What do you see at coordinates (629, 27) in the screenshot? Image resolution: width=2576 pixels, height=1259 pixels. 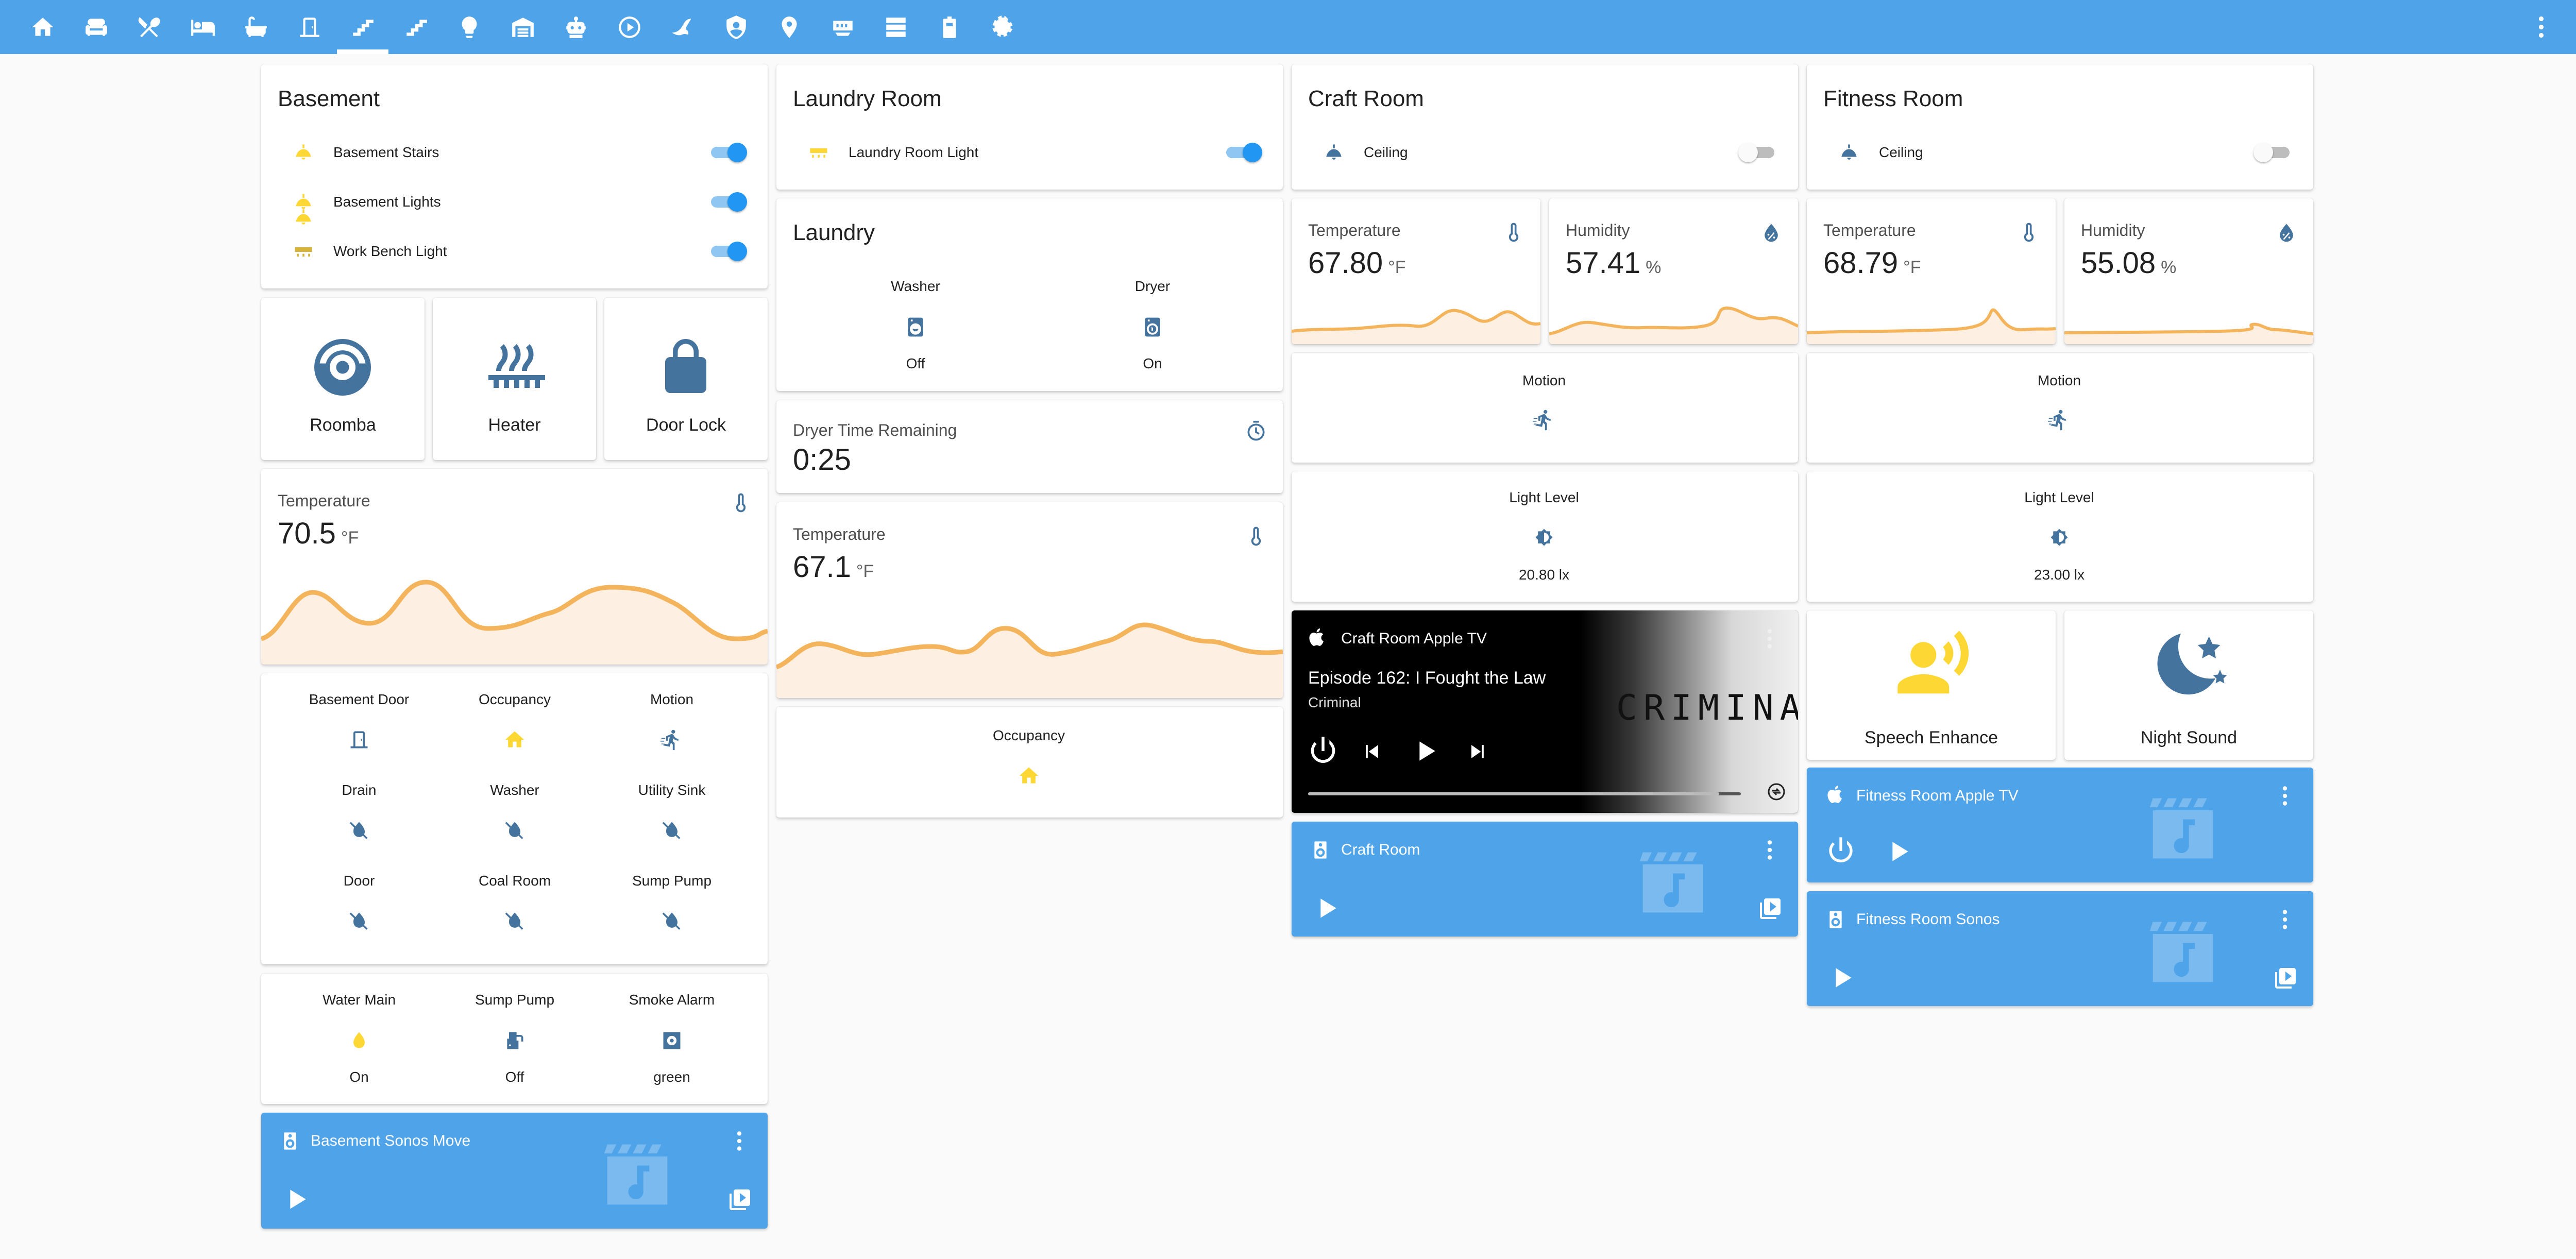 I see `nav-play-circle-icon` at bounding box center [629, 27].